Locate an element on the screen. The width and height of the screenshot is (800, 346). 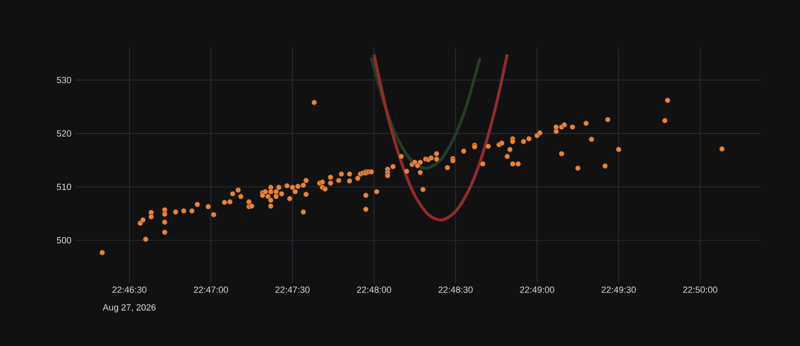
x-tick-label: 22:48:00 is located at coordinates (374, 289).